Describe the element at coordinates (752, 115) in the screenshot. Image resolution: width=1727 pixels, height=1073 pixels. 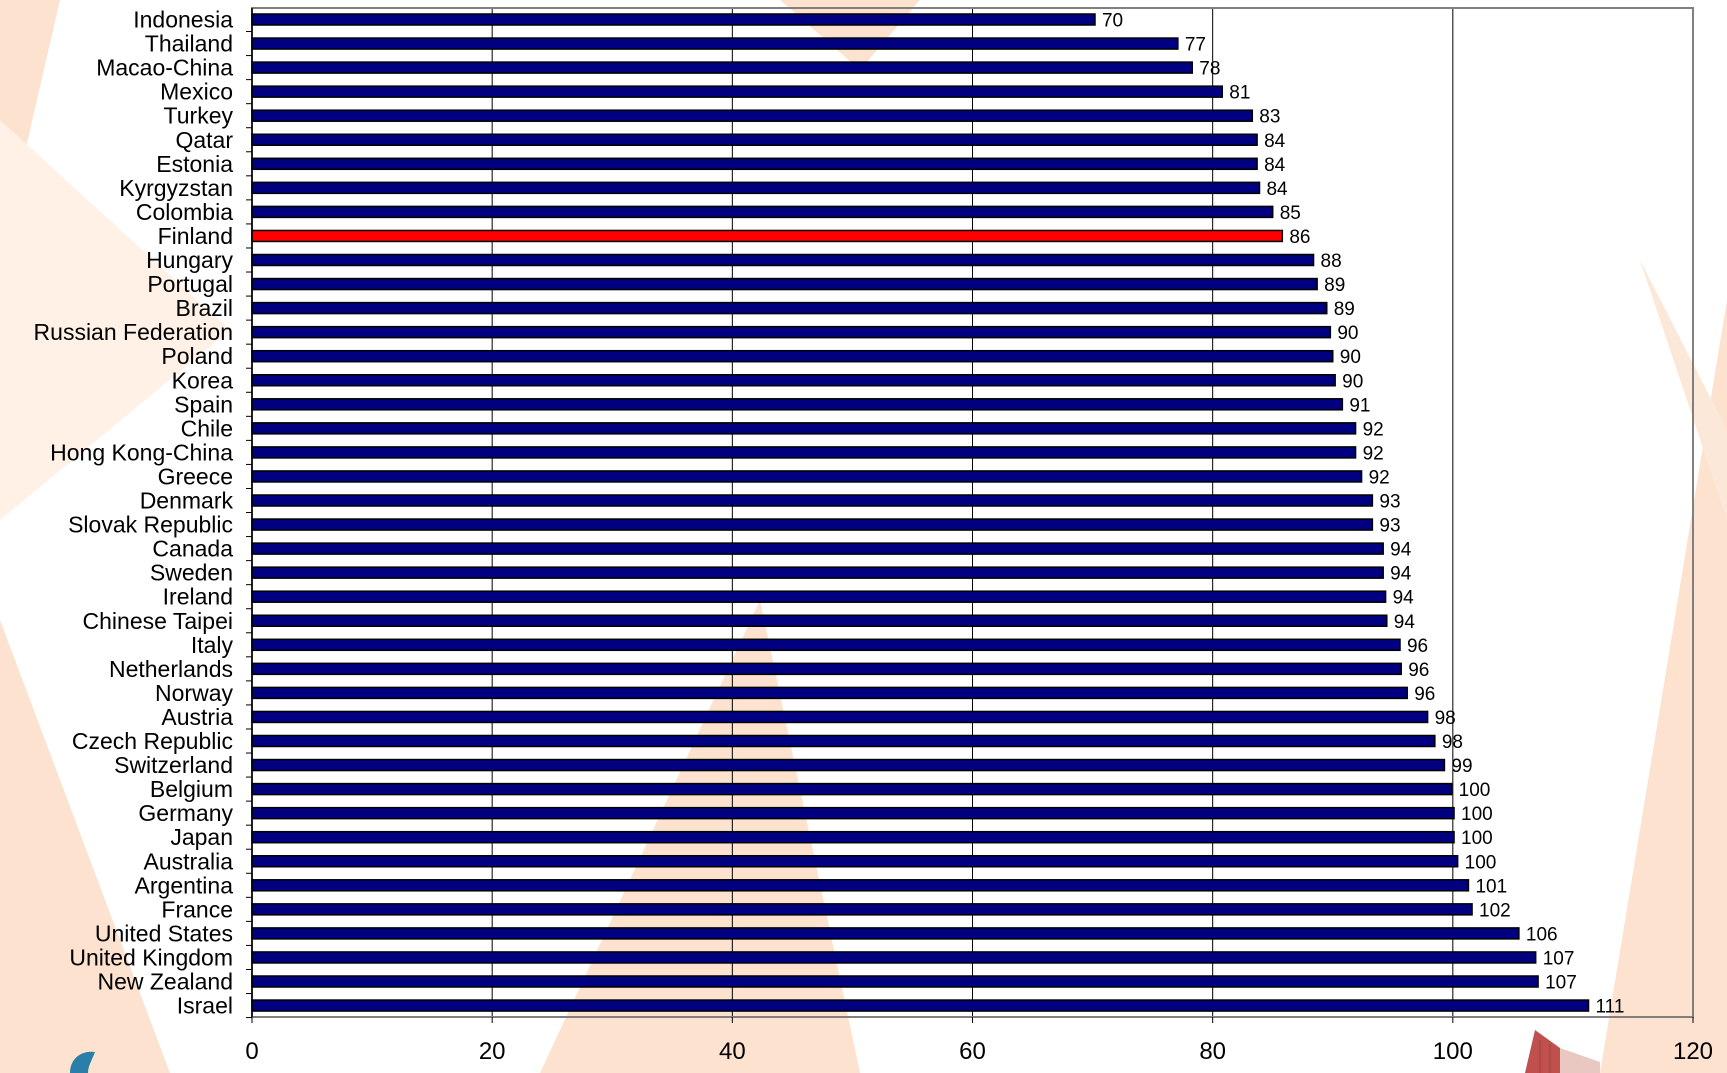
I see `bar-turkey` at that location.